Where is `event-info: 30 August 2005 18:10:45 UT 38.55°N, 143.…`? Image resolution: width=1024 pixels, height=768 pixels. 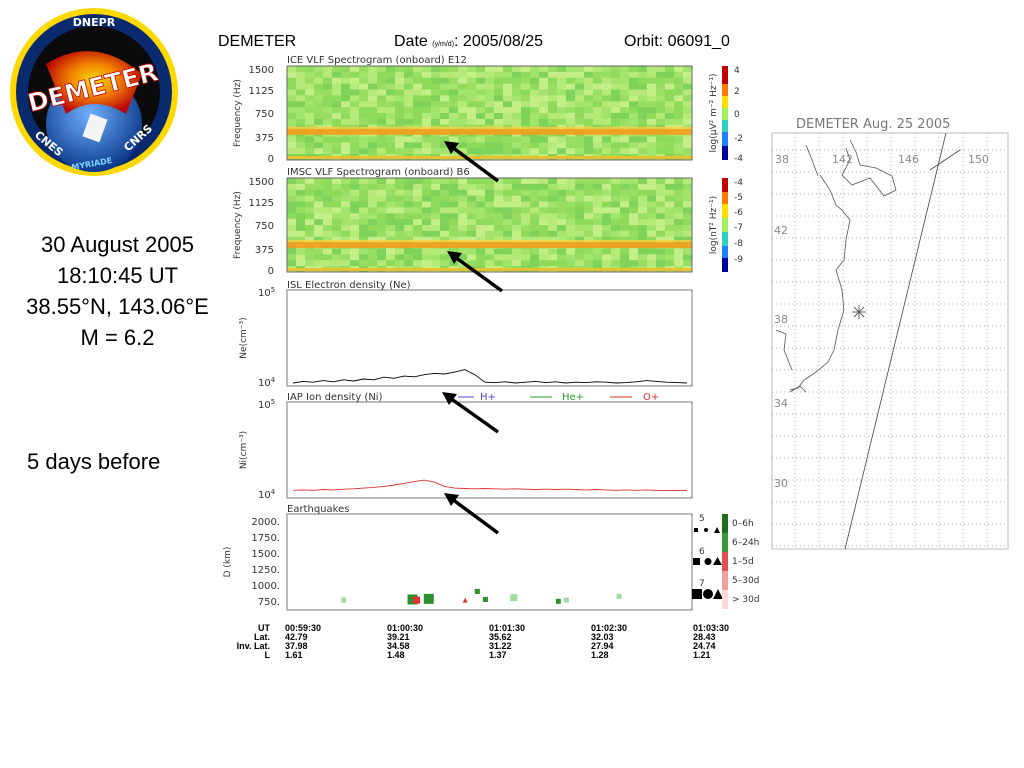 event-info: 30 August 2005 18:10:45 UT 38.55°N, 143.… is located at coordinates (117, 291).